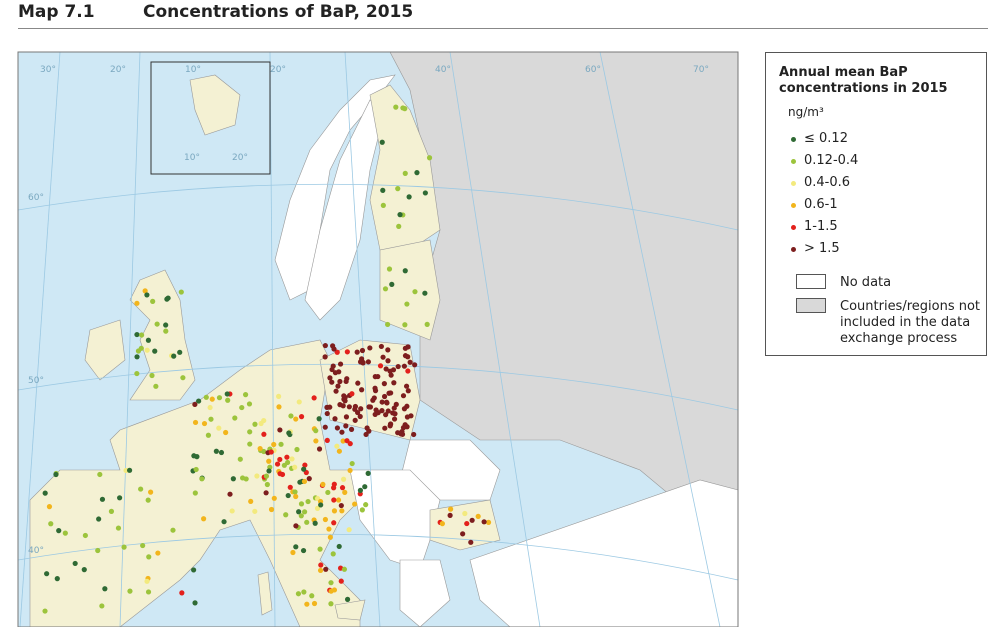 Image resolution: width=993 pixels, height=627 pixels. What do you see at coordinates (604, 553) in the screenshot?
I see `turkey` at bounding box center [604, 553].